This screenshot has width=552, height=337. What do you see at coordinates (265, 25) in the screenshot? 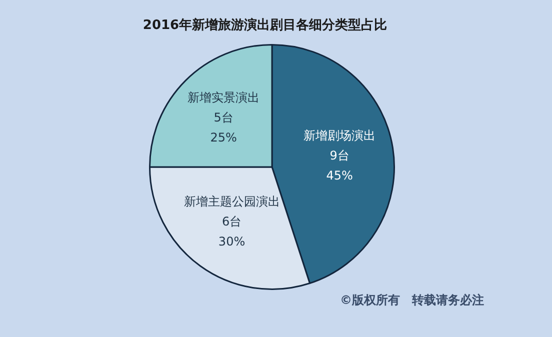
I see `chart-title: 2016年新增旅游演出剧目各细分类型占比` at bounding box center [265, 25].